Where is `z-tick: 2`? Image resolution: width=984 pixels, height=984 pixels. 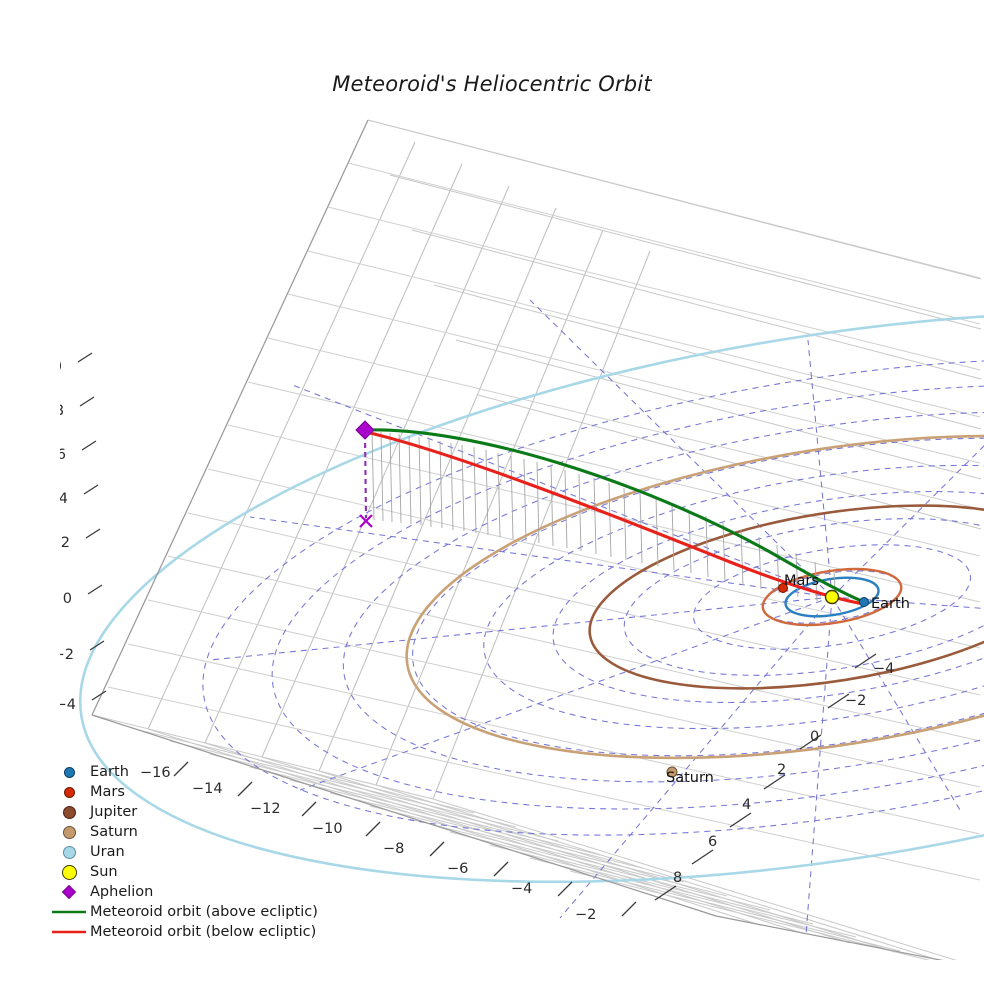 z-tick: 2 is located at coordinates (65, 543).